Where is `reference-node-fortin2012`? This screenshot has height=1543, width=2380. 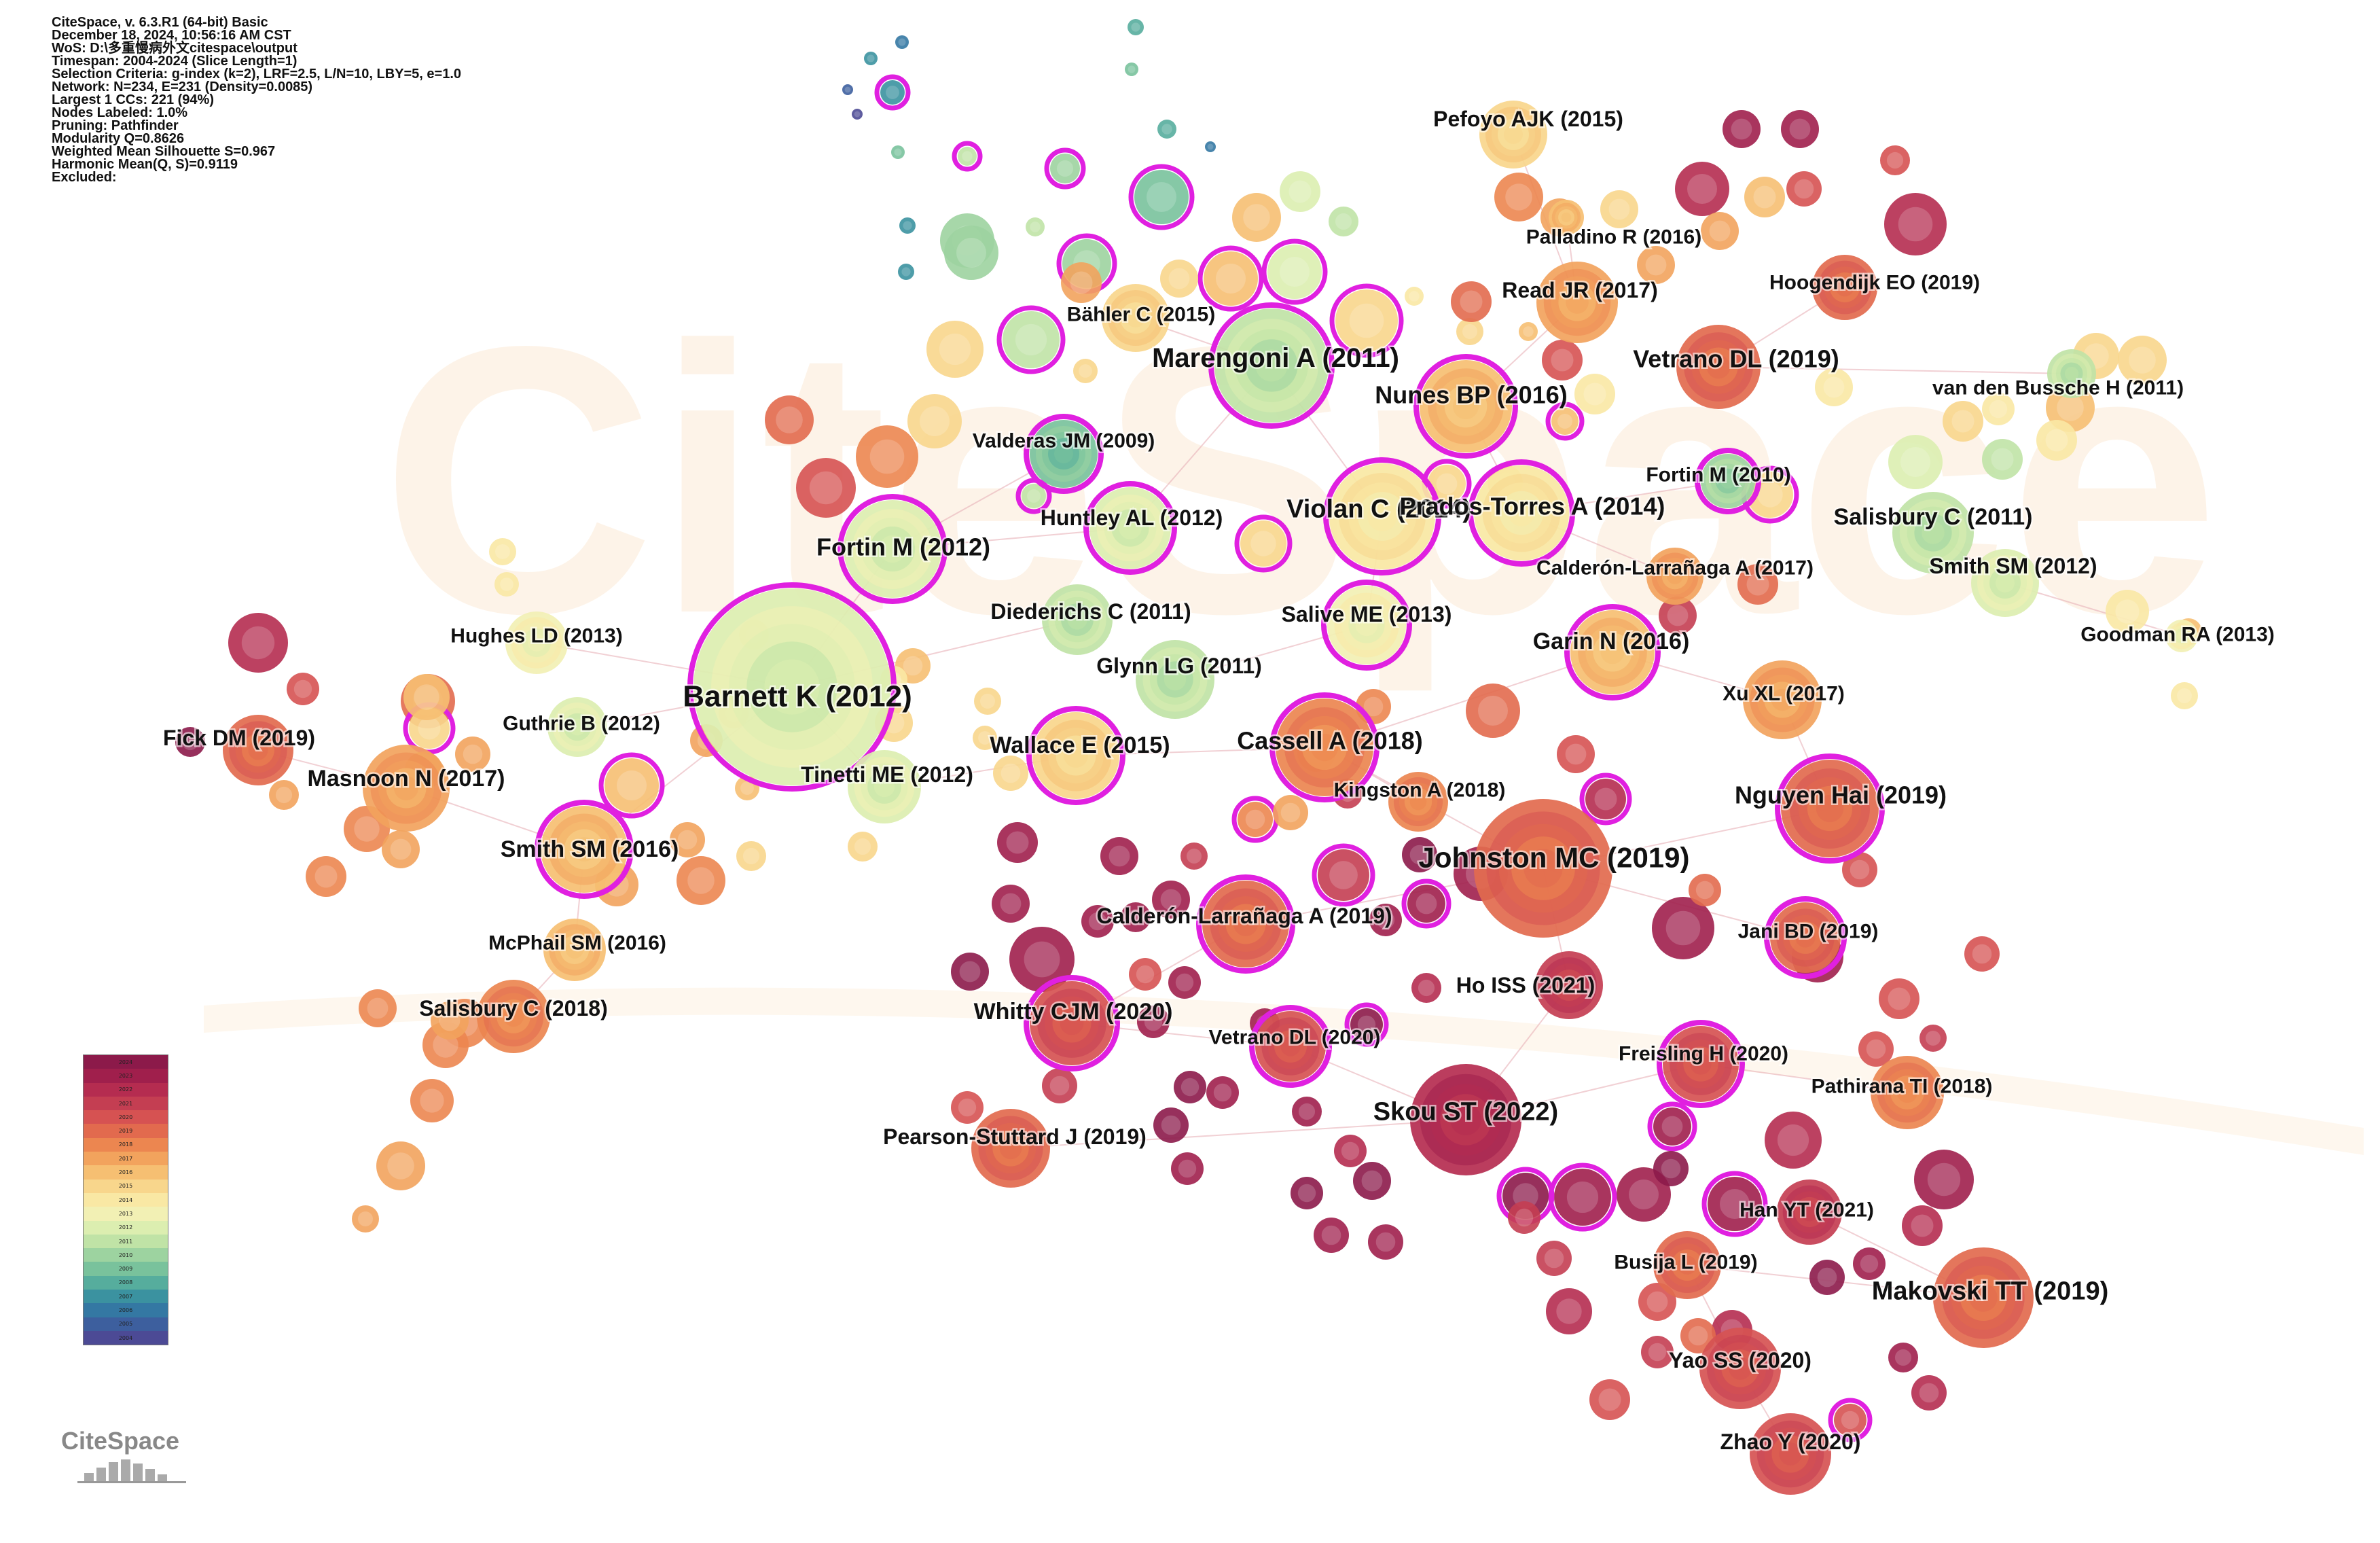 reference-node-fortin2012 is located at coordinates (892, 549).